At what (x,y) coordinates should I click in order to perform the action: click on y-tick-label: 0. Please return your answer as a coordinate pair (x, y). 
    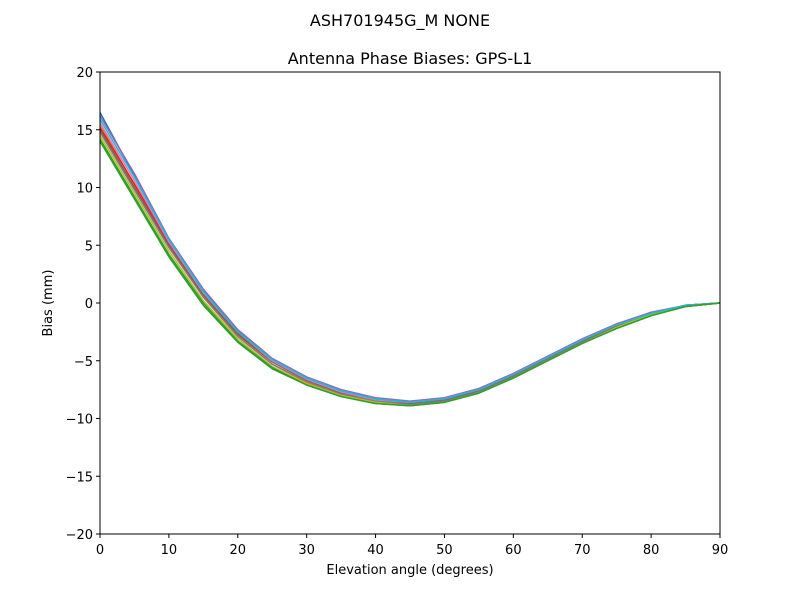
    Looking at the image, I should click on (89, 304).